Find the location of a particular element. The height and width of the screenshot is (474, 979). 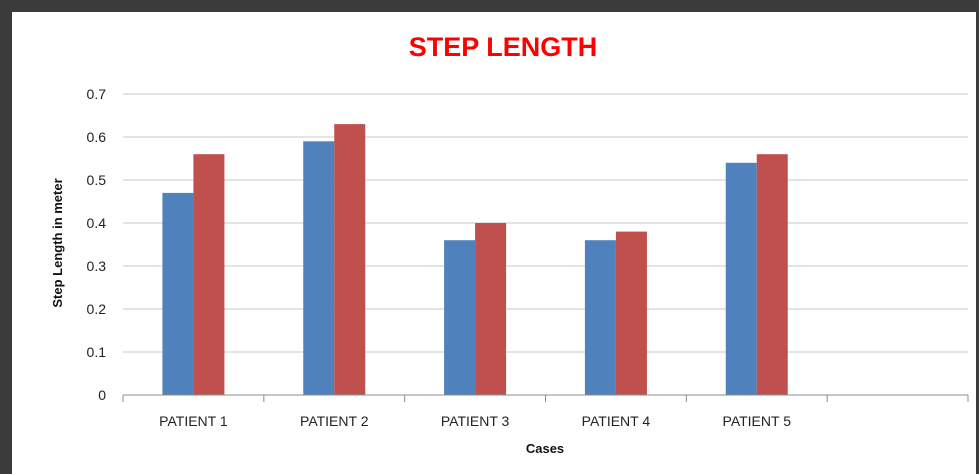

y-tick-label: 0.2 is located at coordinates (97, 309).